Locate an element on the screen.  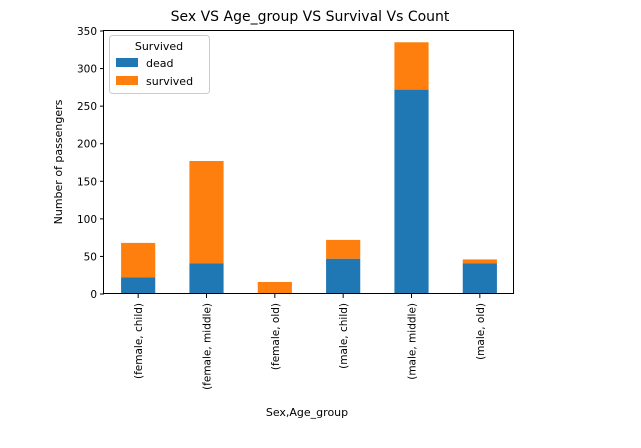
chart-title: Sex VS Age_group VS Survival Vs Count is located at coordinates (310, 17).